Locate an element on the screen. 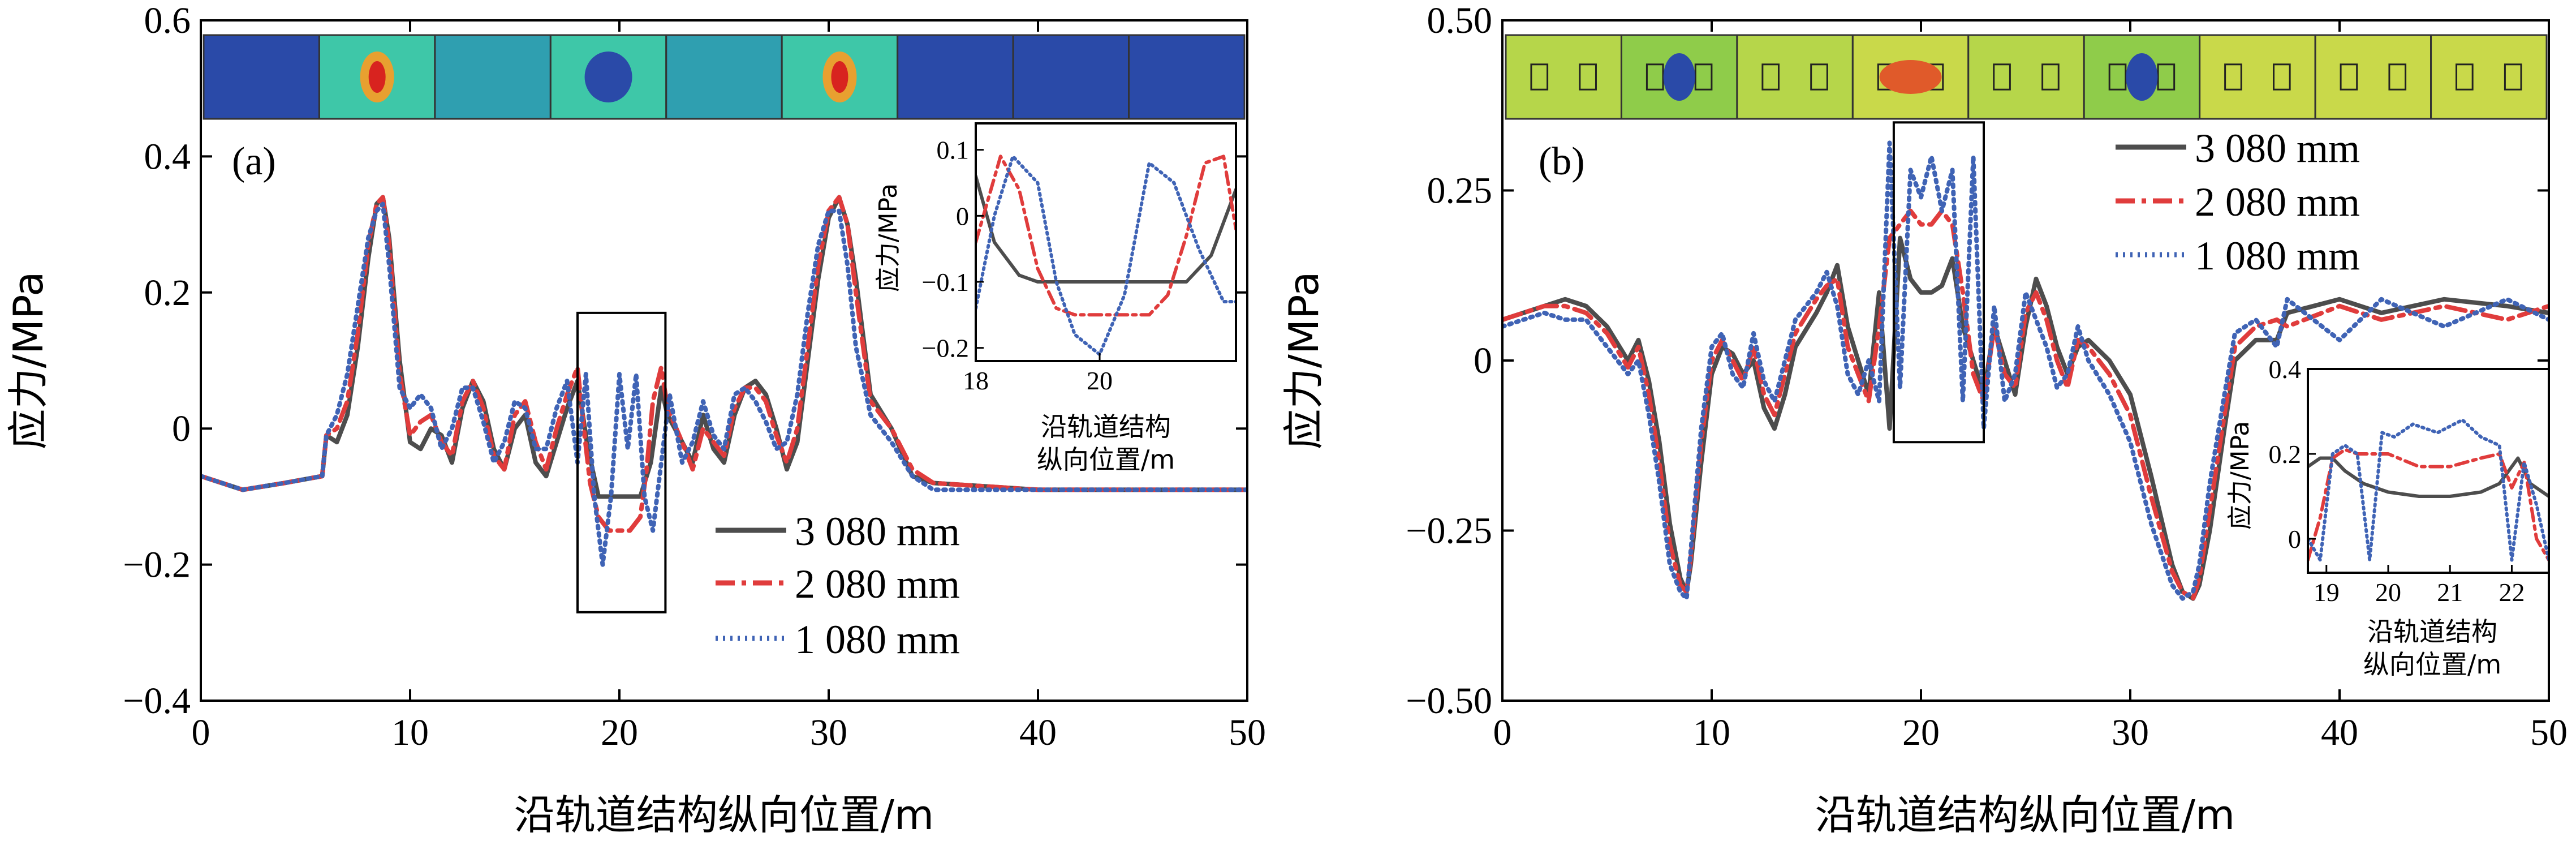 Image resolution: width=2576 pixels, height=841 pixels. inset-frame-a is located at coordinates (1106, 242).